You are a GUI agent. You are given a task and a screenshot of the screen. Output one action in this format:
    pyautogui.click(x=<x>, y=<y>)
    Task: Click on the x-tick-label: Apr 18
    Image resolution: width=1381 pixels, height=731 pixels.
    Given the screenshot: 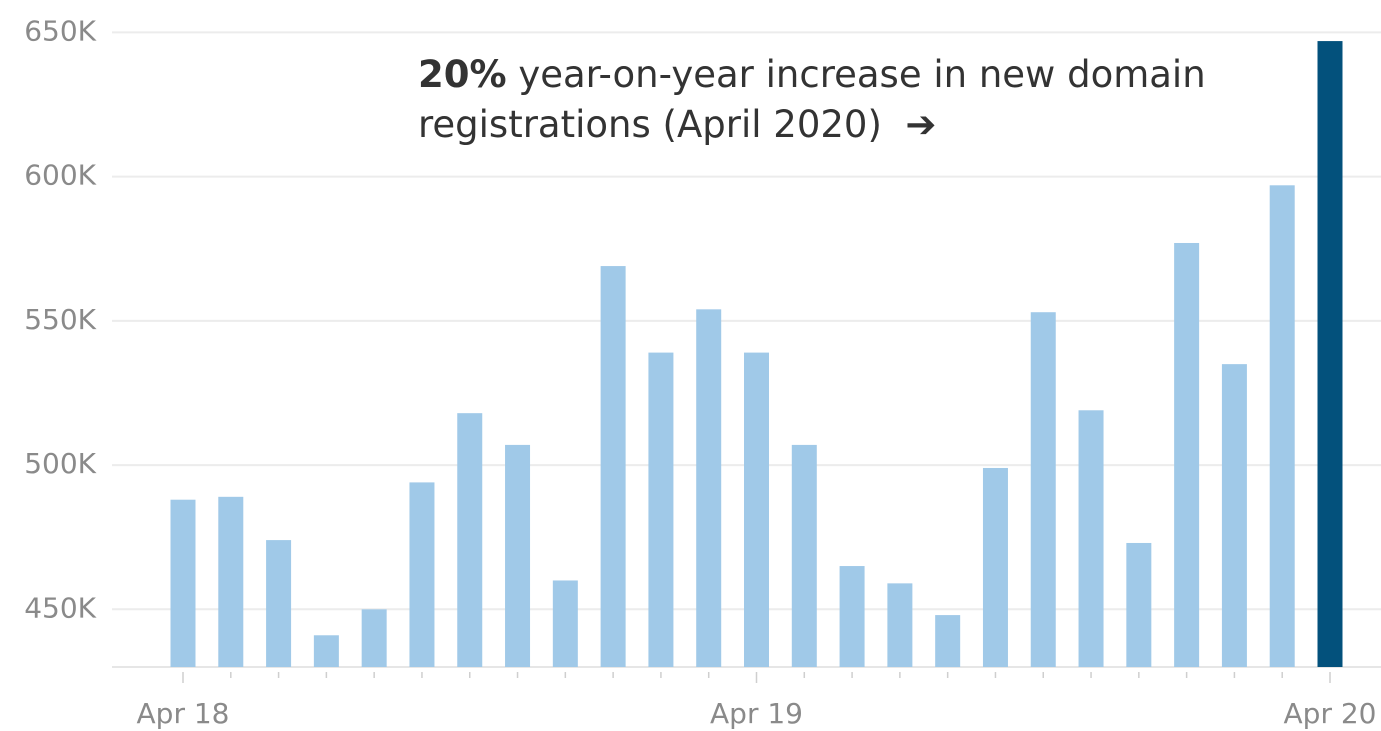 What is the action you would take?
    pyautogui.click(x=183, y=713)
    